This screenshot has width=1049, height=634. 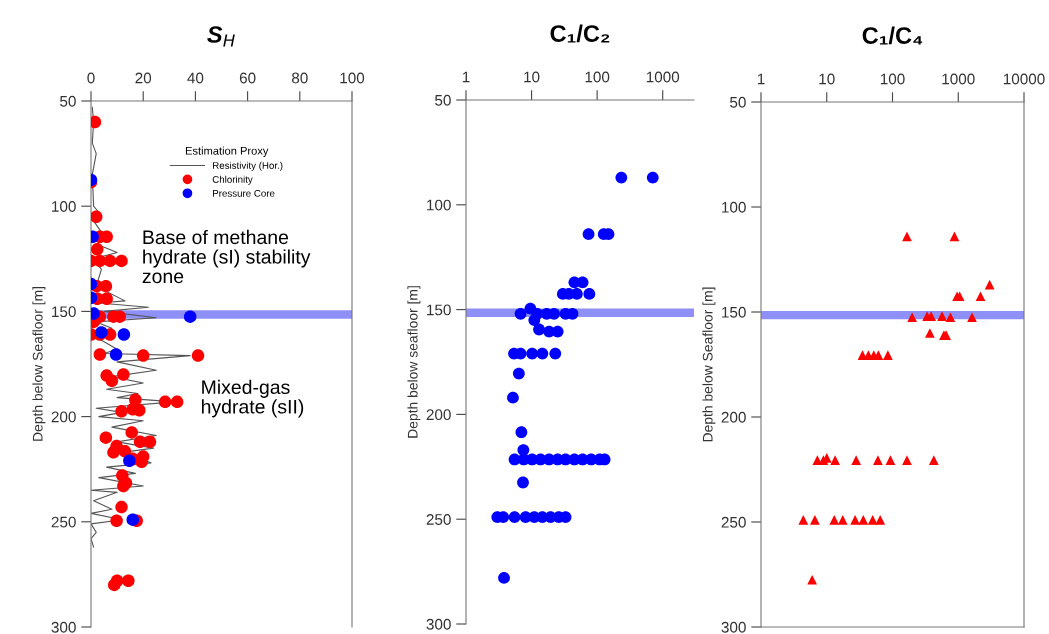 I want to click on x-tick-label: 20, so click(x=143, y=78).